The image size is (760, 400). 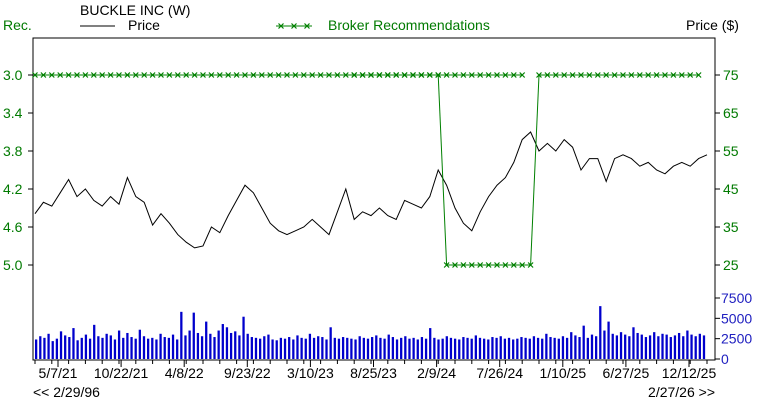 I want to click on price-legend-label: Price, so click(x=144, y=25).